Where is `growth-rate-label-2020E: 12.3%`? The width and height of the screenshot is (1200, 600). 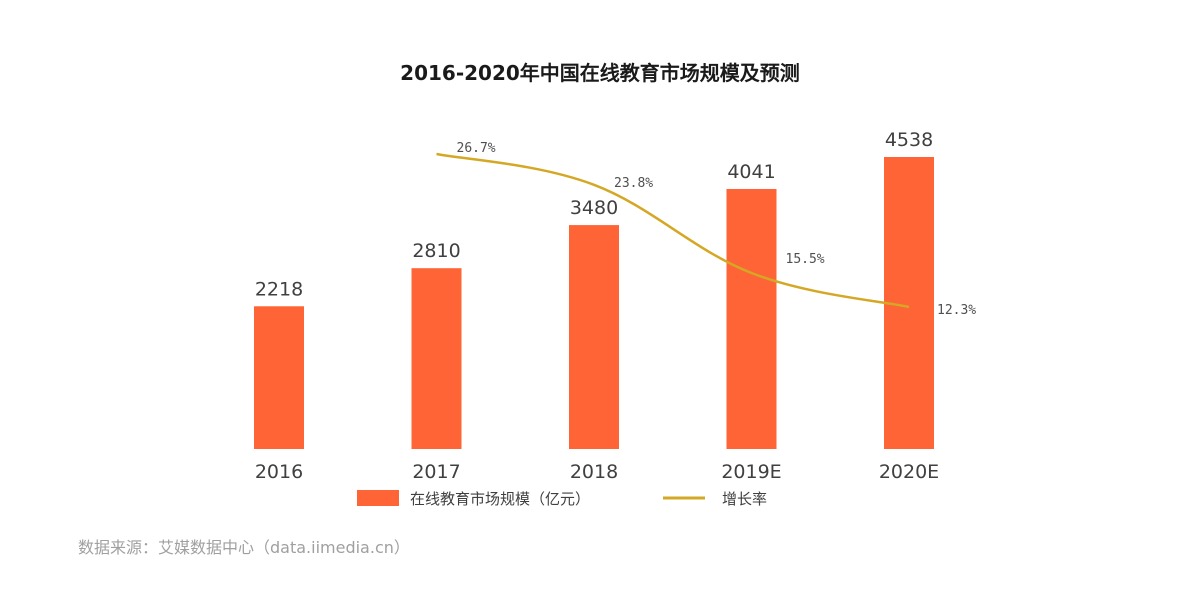 growth-rate-label-2020E: 12.3% is located at coordinates (956, 310).